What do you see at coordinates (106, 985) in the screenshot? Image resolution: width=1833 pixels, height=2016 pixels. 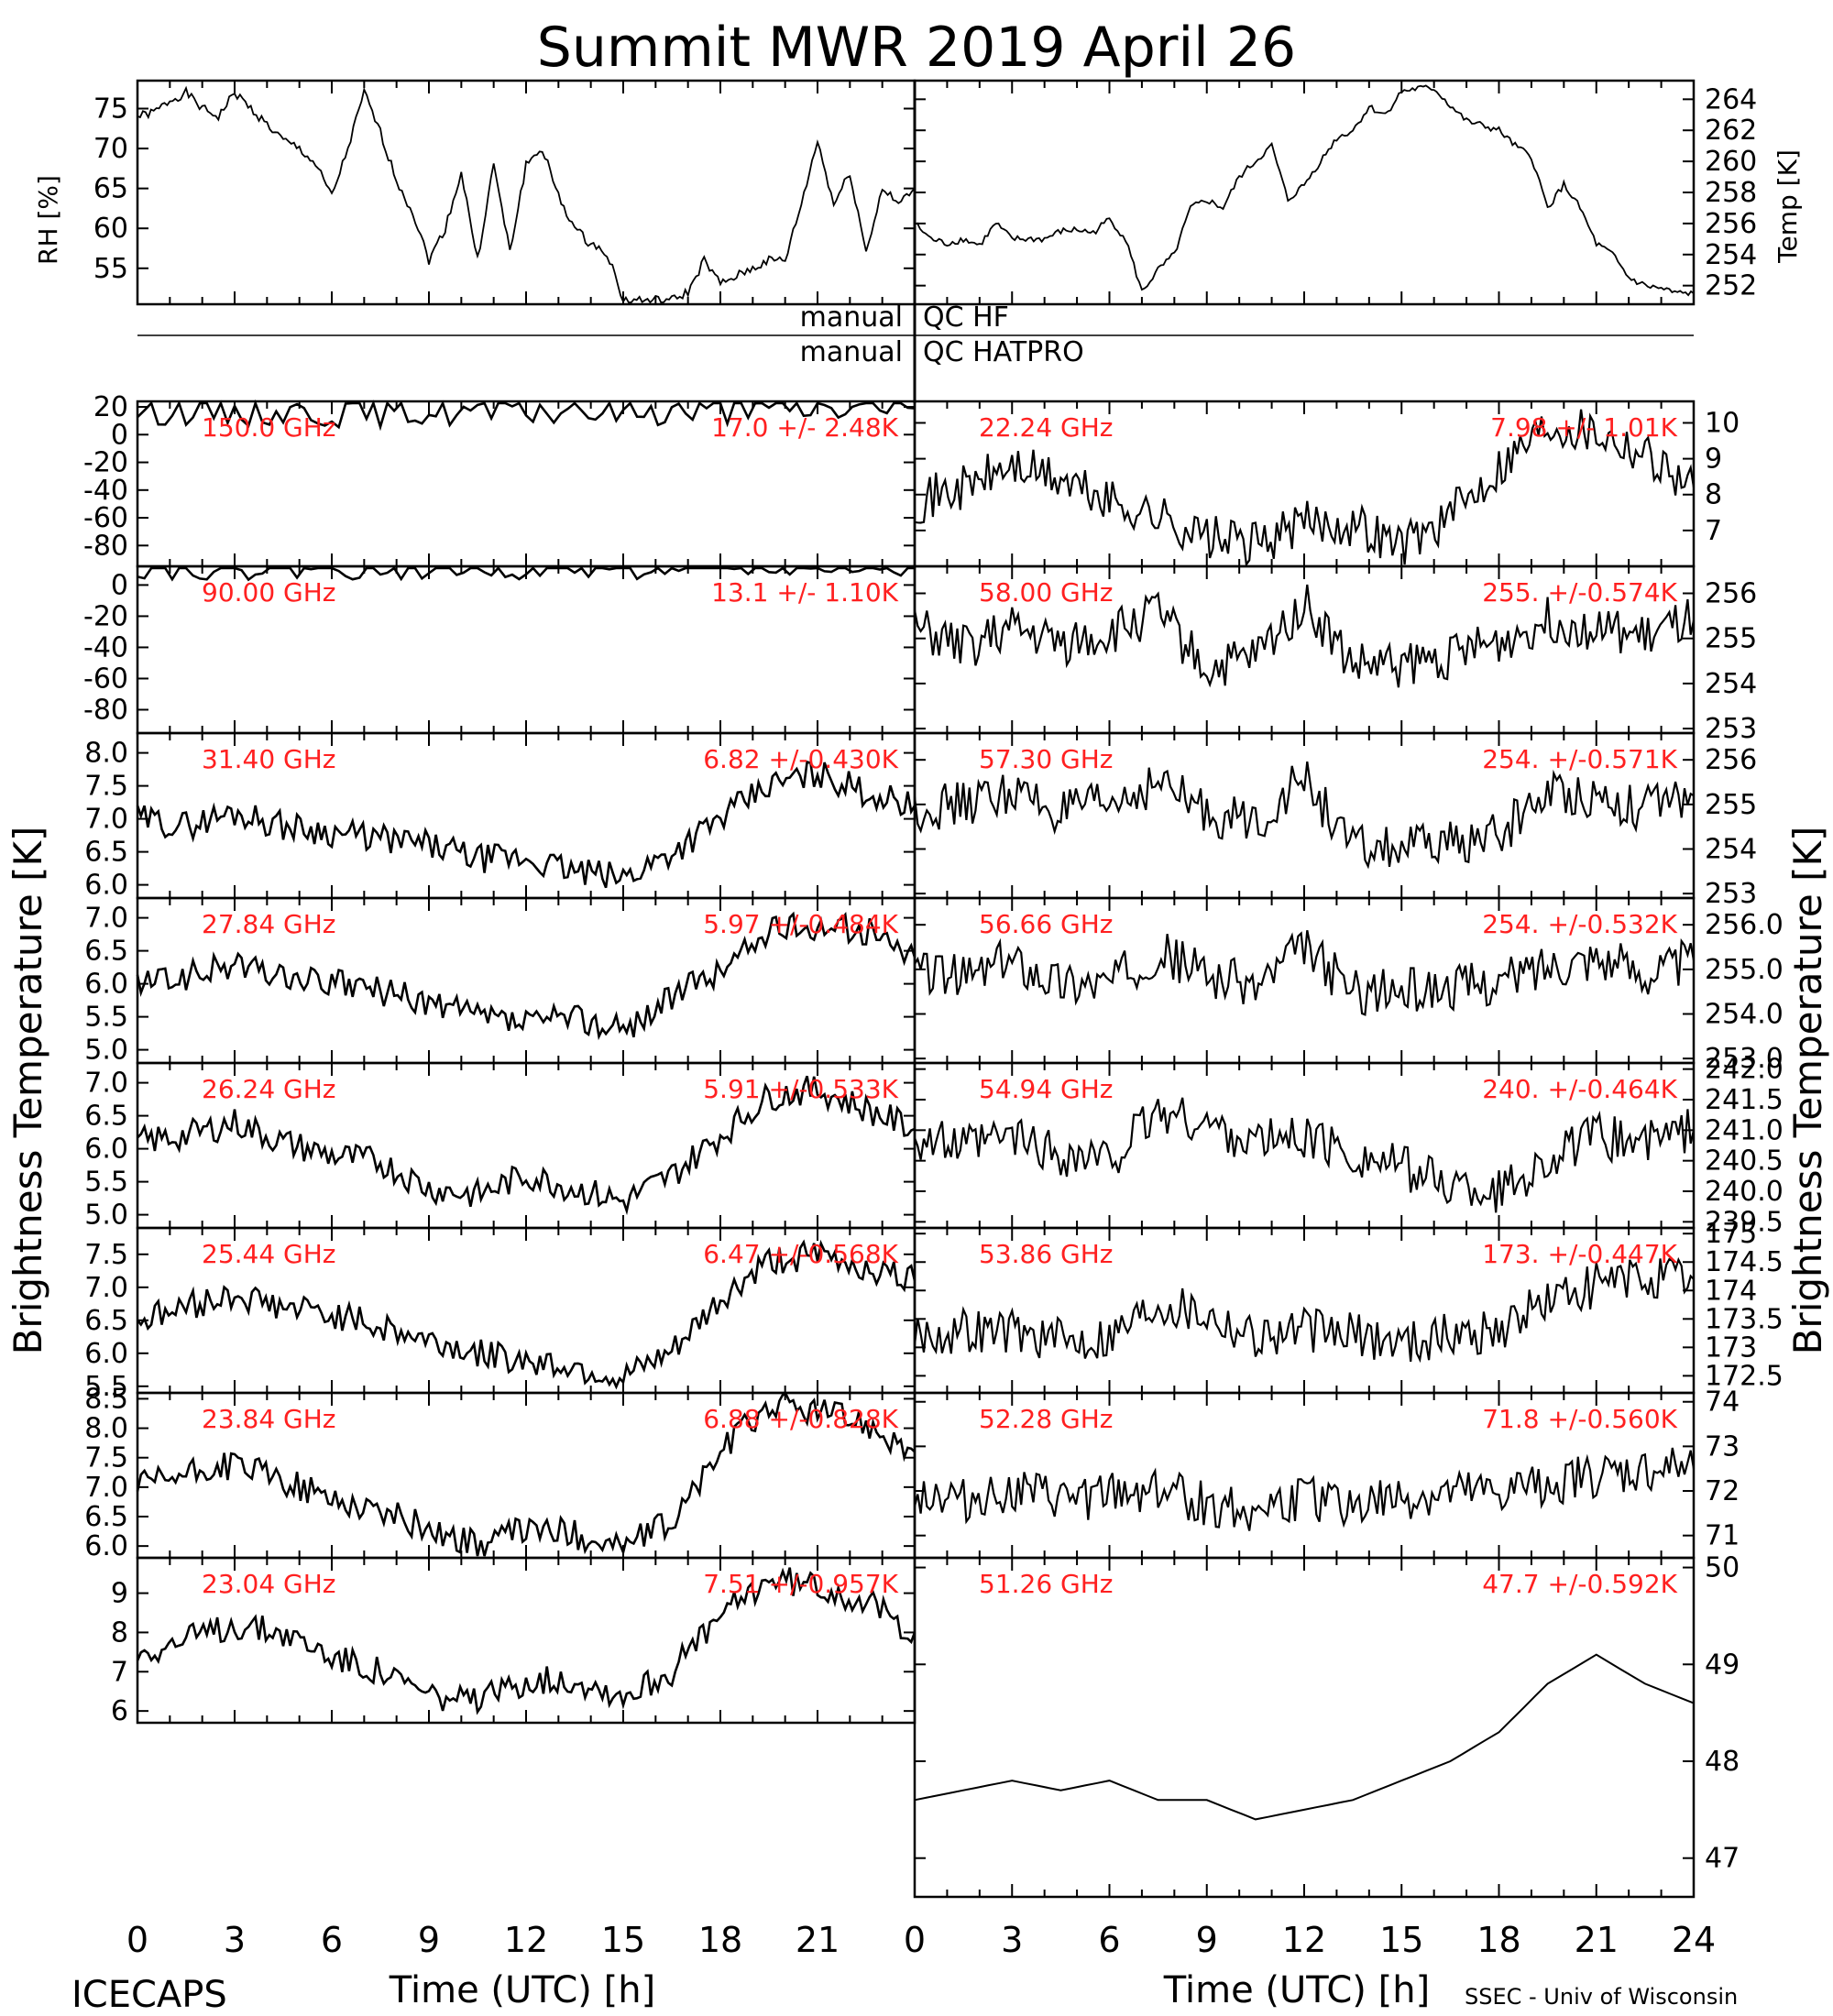 I see `bt2784-ytick-label: 6.0` at bounding box center [106, 985].